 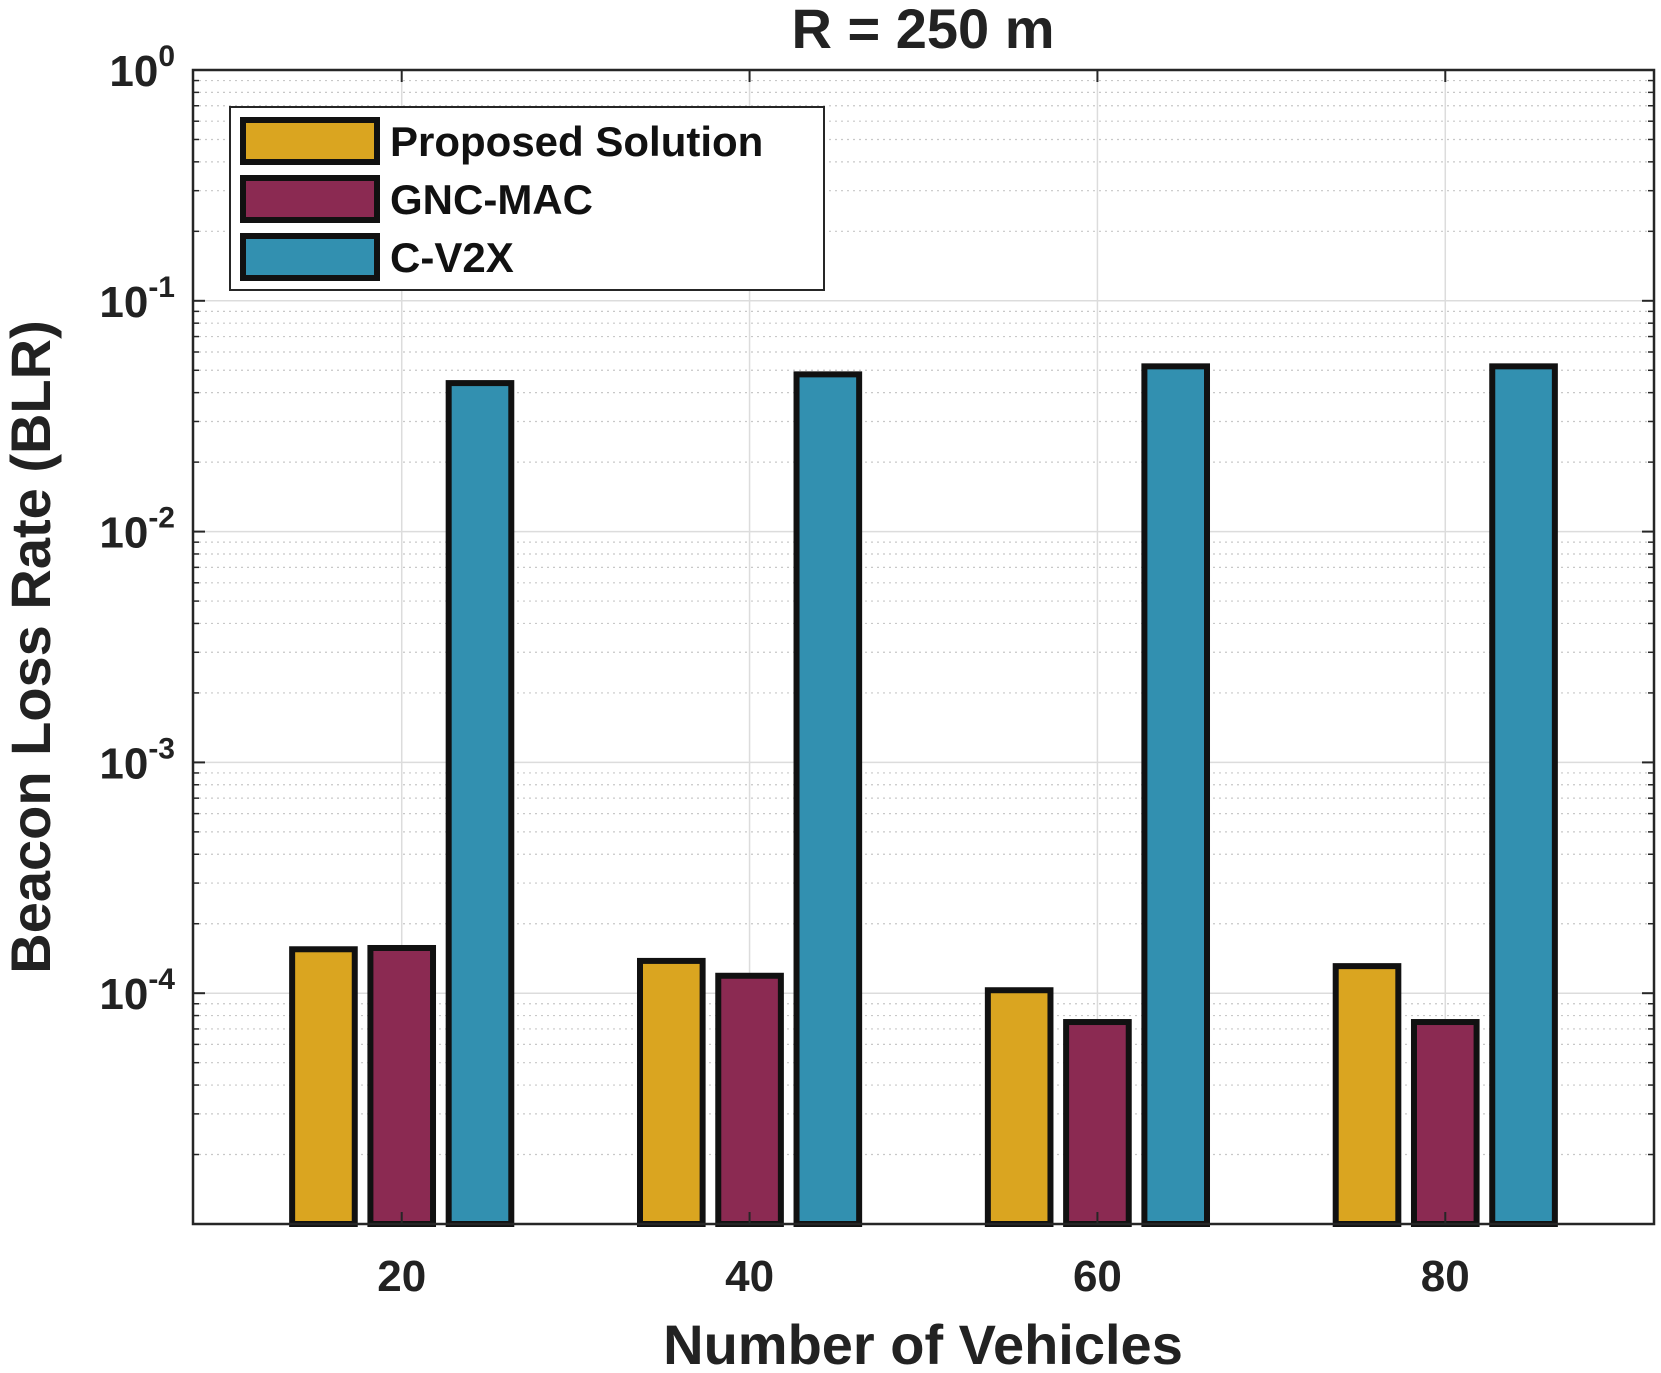 What do you see at coordinates (310, 199) in the screenshot?
I see `legend-swatch-gnc-mac` at bounding box center [310, 199].